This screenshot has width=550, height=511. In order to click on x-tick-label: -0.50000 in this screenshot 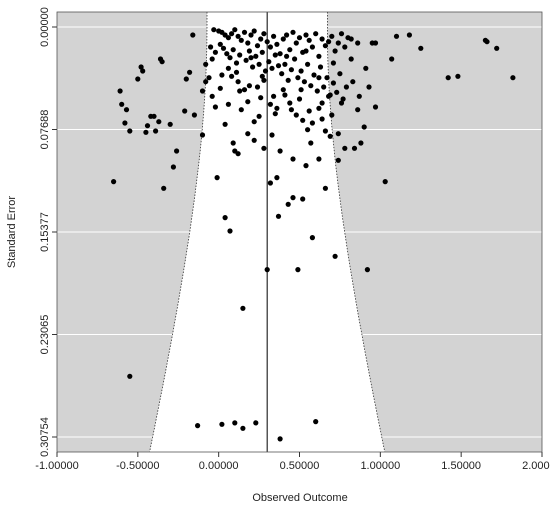, I will do `click(137, 466)`.